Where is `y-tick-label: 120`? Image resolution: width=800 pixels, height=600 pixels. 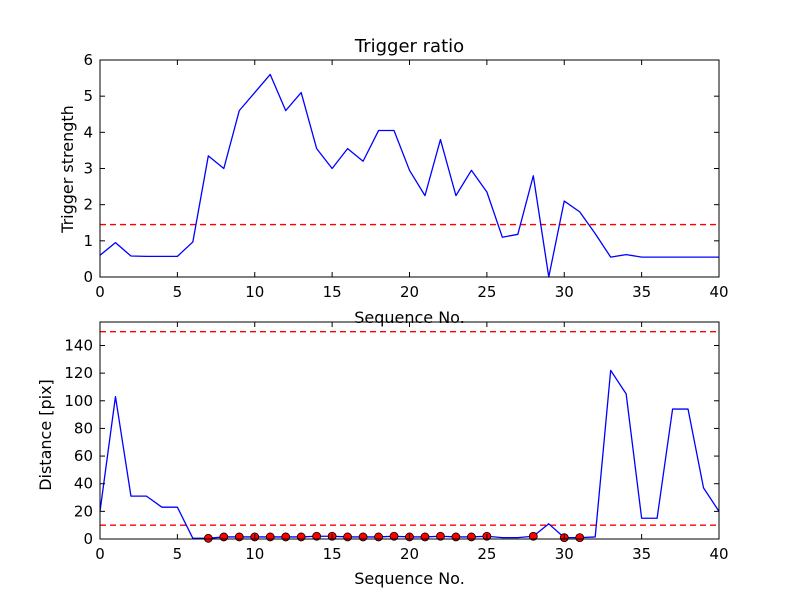 y-tick-label: 120 is located at coordinates (78, 373).